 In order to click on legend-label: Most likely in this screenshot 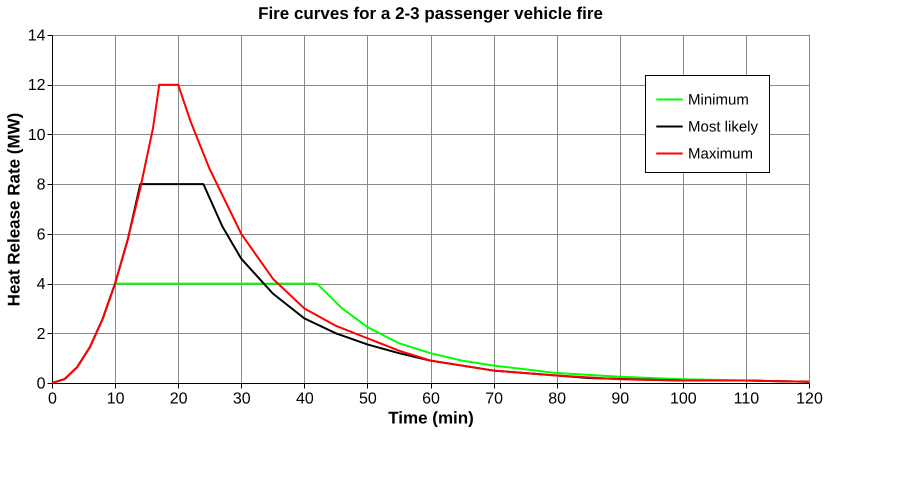, I will do `click(723, 127)`.